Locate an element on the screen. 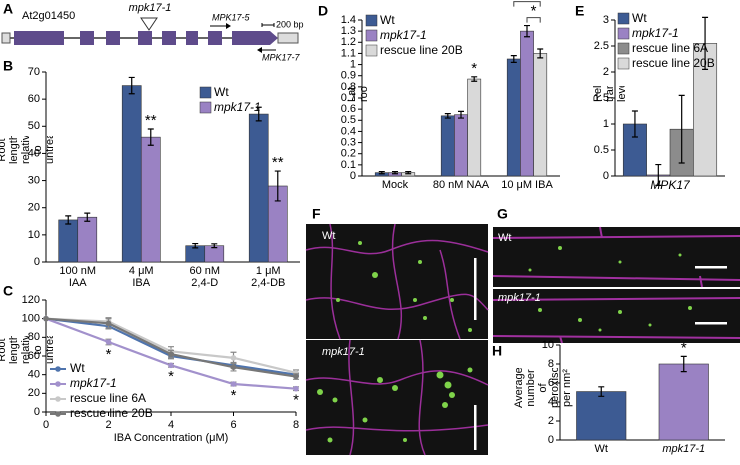 The image size is (740, 465). panel-label: G is located at coordinates (502, 214).